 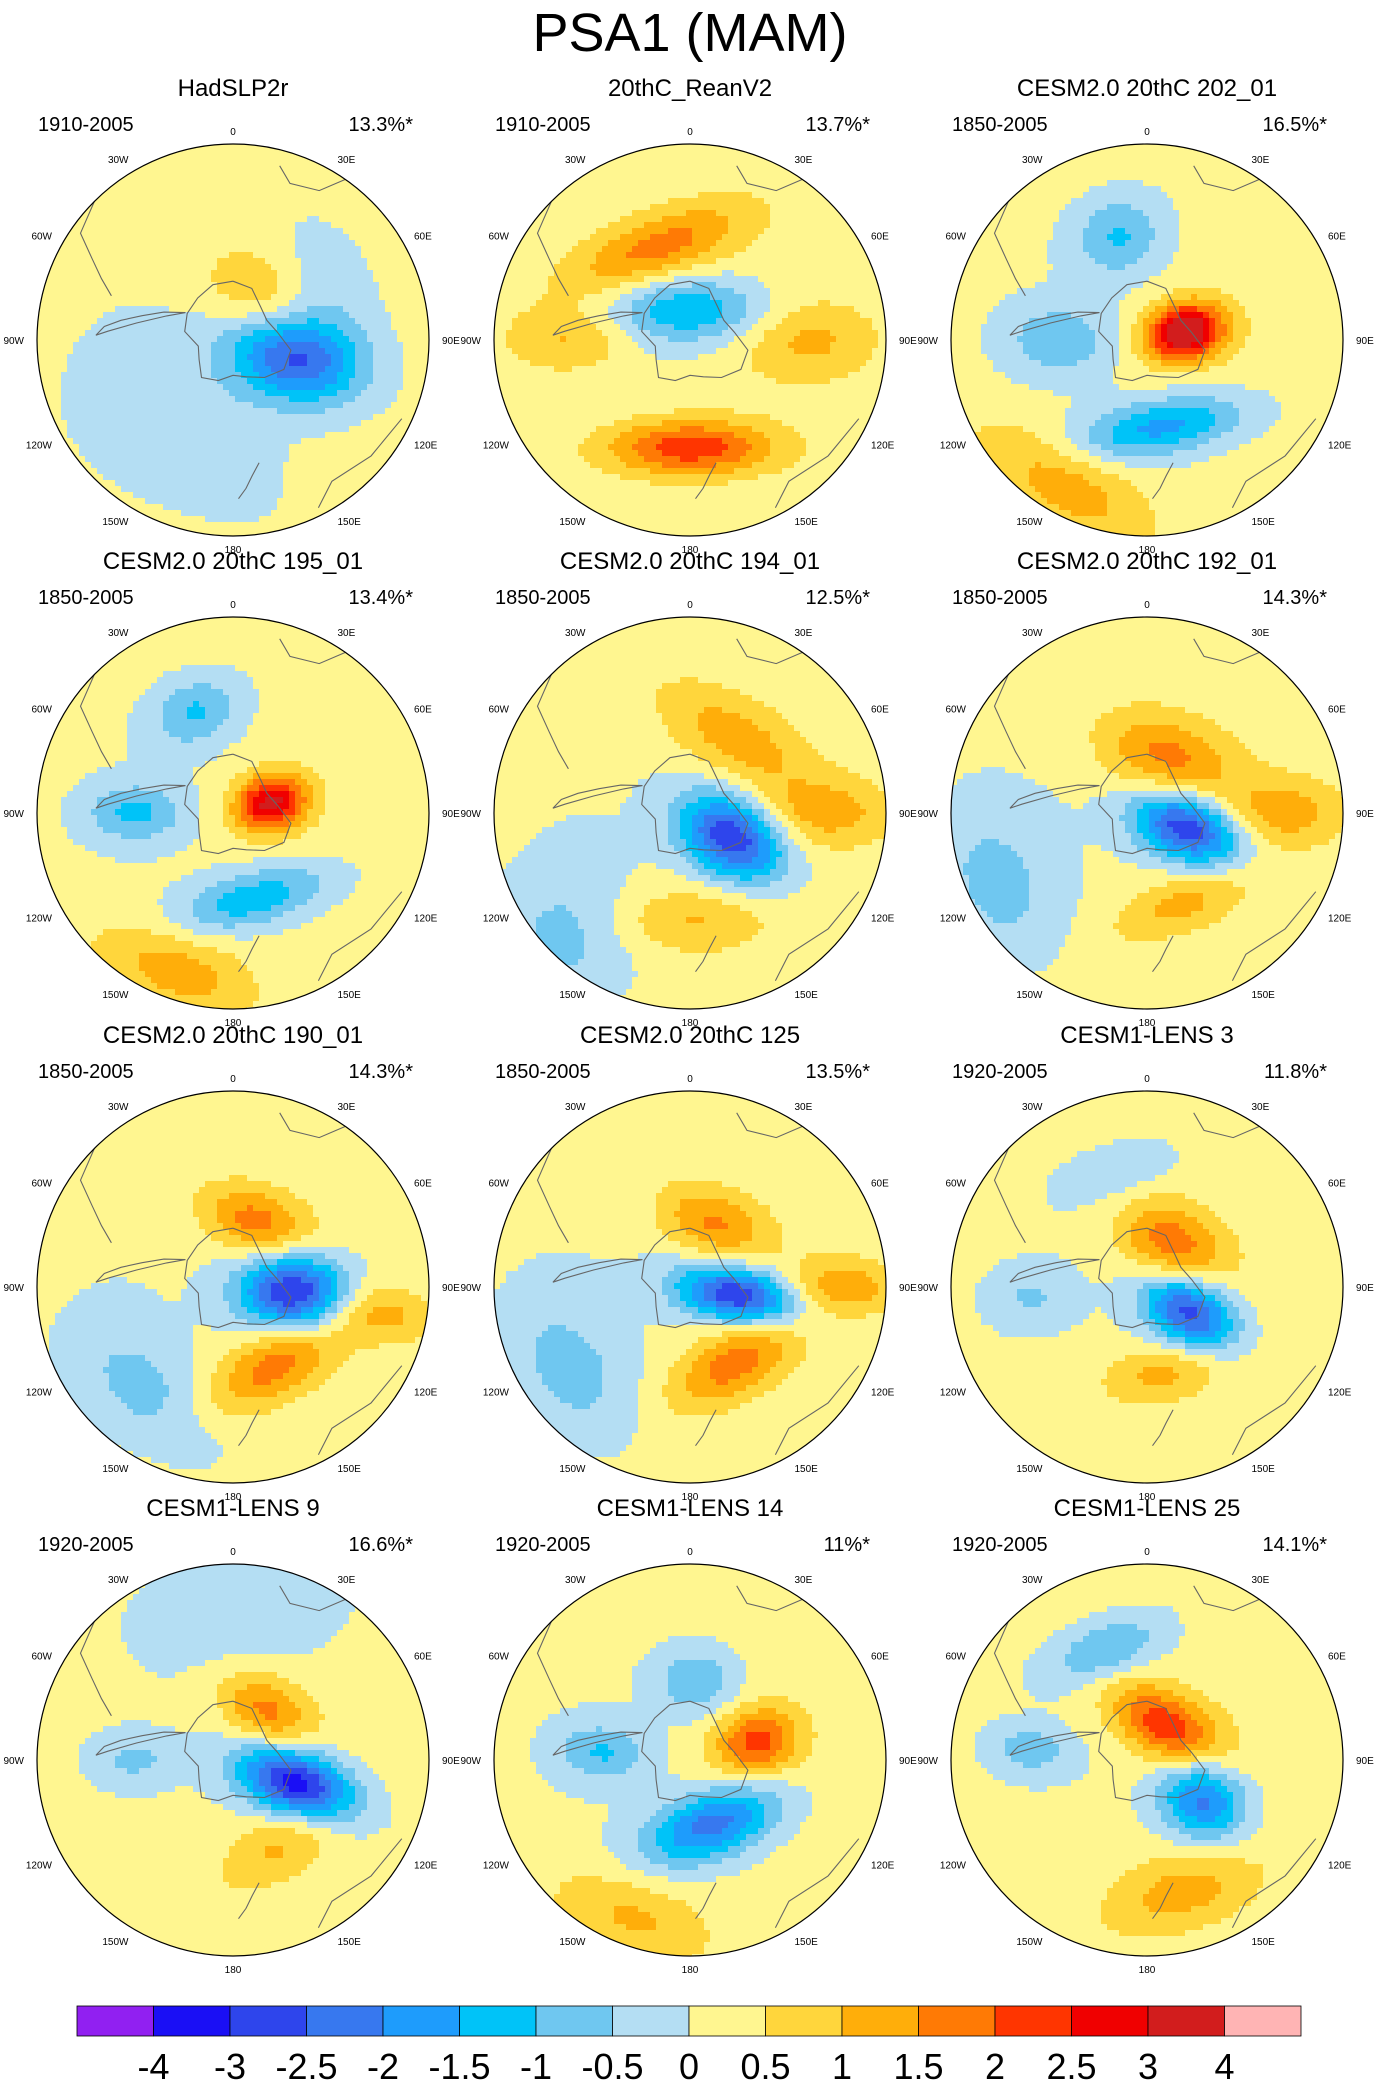 I want to click on panel-title: CESM2.0 20thC 195_01, so click(x=233, y=561).